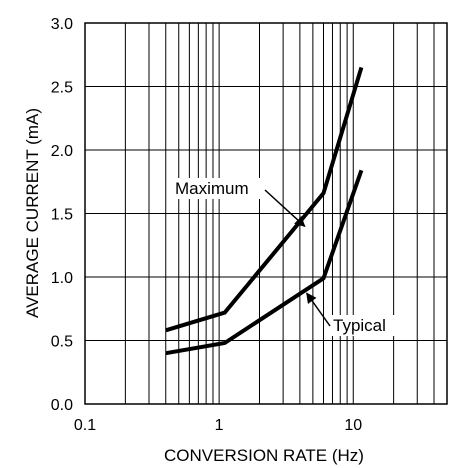 The width and height of the screenshot is (450, 468). I want to click on x-tick-labels: 0.1 1 10, so click(218, 425).